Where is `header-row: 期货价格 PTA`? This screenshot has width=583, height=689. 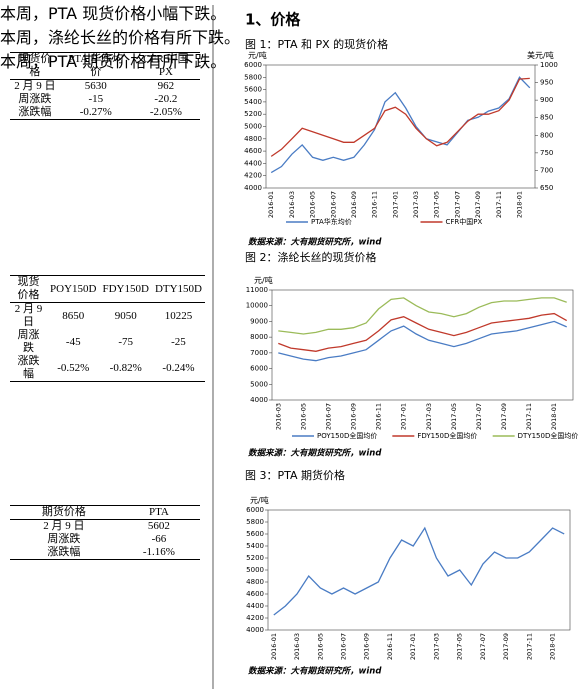
header-row: 期货价格 PTA is located at coordinates (105, 512).